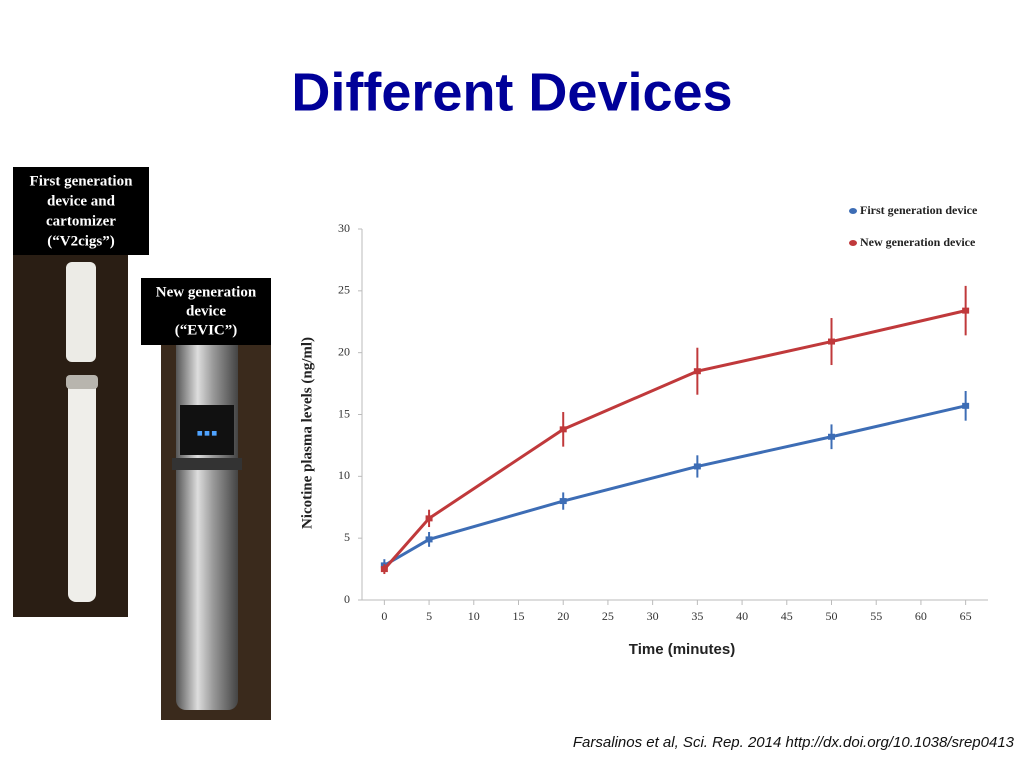  What do you see at coordinates (81, 221) in the screenshot?
I see `photo-caption: cartomizer` at bounding box center [81, 221].